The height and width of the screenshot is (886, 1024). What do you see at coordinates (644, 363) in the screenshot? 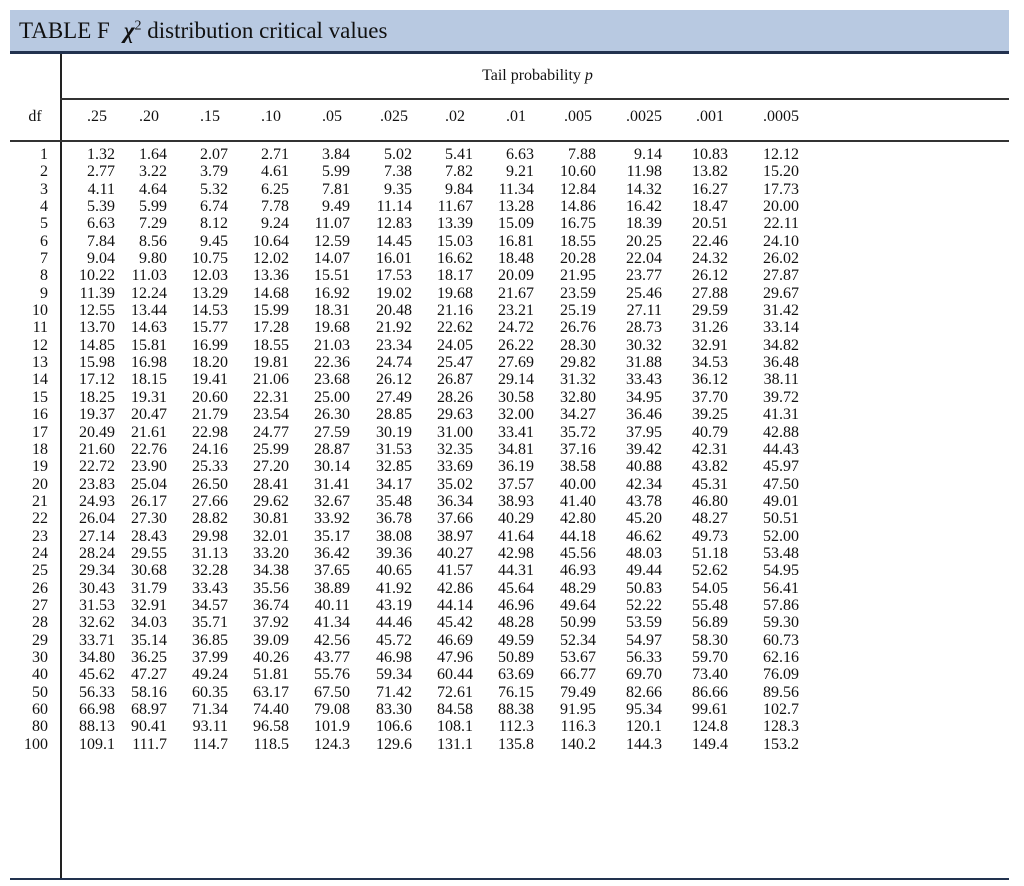
I see `value-cell: 31.88` at bounding box center [644, 363].